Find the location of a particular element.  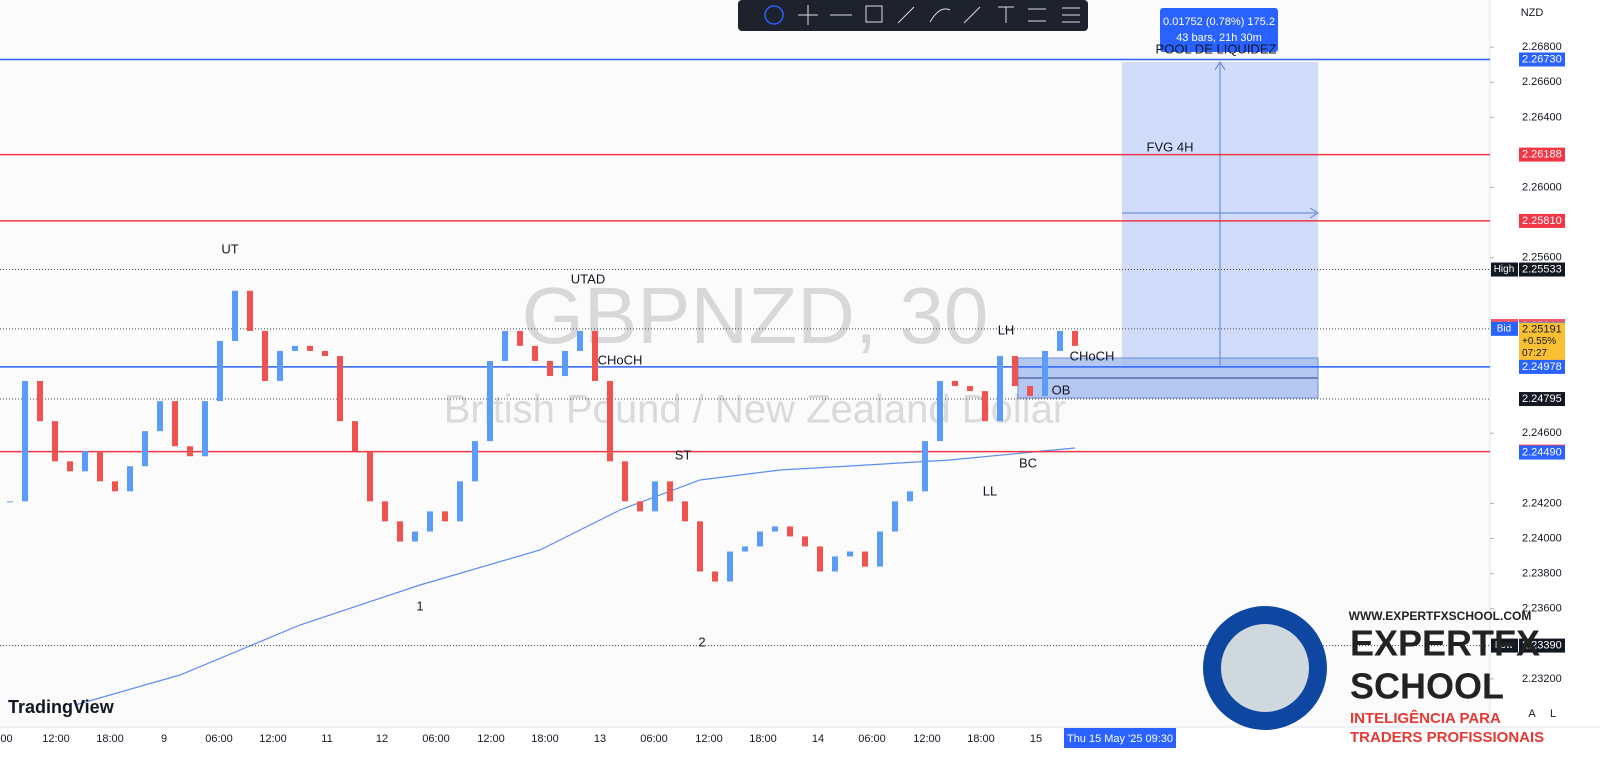

y-tick-label: 2.24600 is located at coordinates (1542, 433).